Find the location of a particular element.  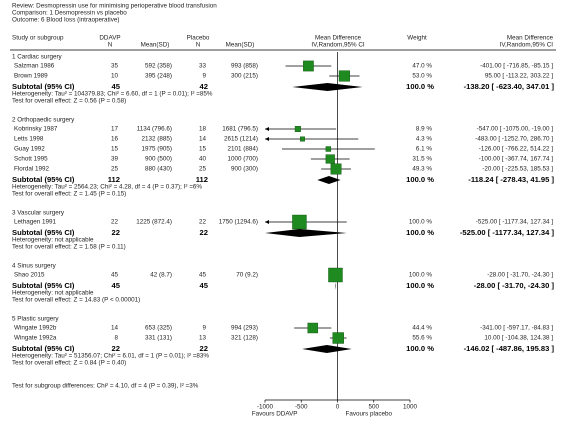

study-name: Kobrinsky 1987 is located at coordinates (36, 129).